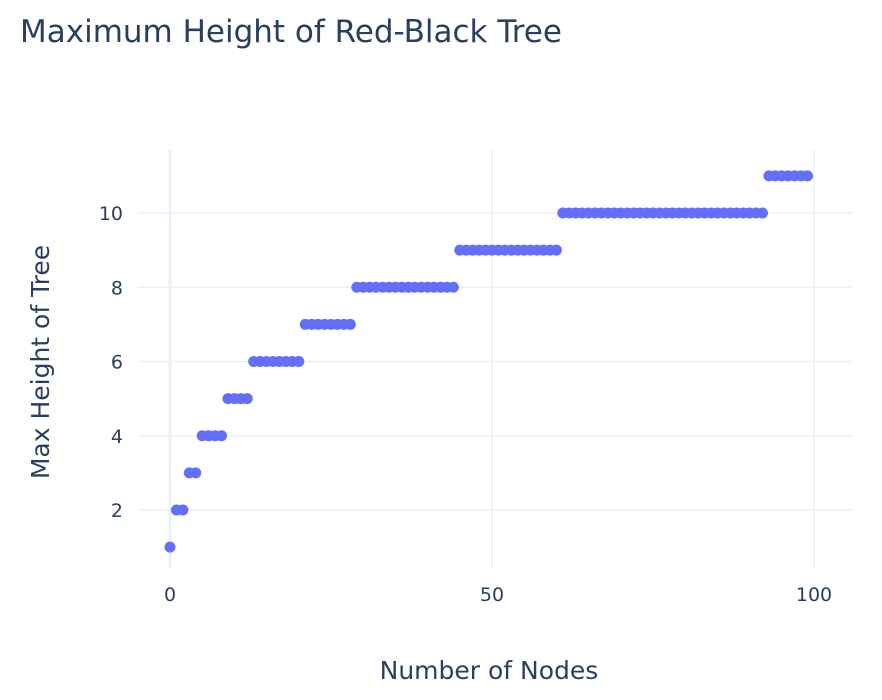 The height and width of the screenshot is (700, 882). Describe the element at coordinates (117, 288) in the screenshot. I see `y-tick-label: 8` at that location.